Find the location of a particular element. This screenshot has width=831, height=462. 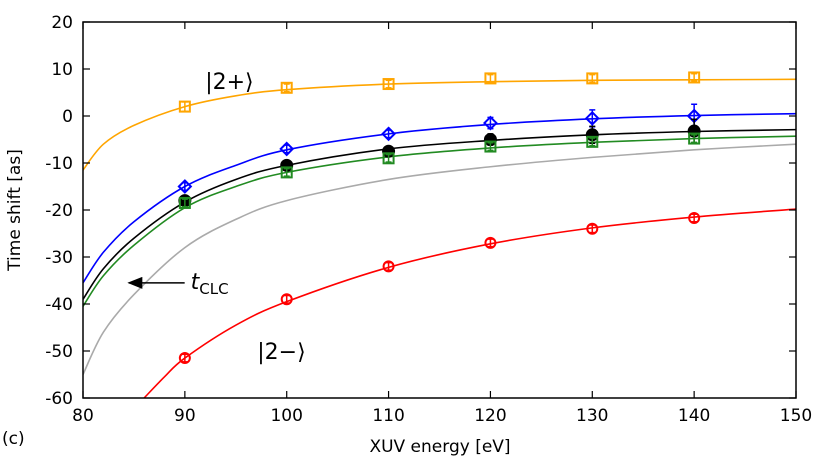

x-tick-label: 90 is located at coordinates (185, 416).